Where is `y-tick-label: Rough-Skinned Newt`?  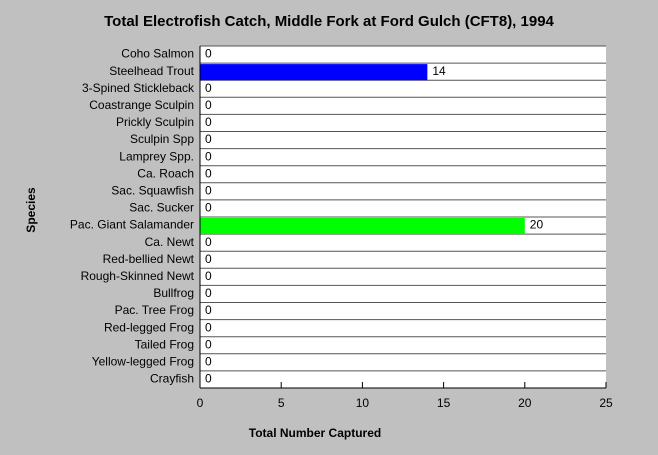 y-tick-label: Rough-Skinned Newt is located at coordinates (138, 276).